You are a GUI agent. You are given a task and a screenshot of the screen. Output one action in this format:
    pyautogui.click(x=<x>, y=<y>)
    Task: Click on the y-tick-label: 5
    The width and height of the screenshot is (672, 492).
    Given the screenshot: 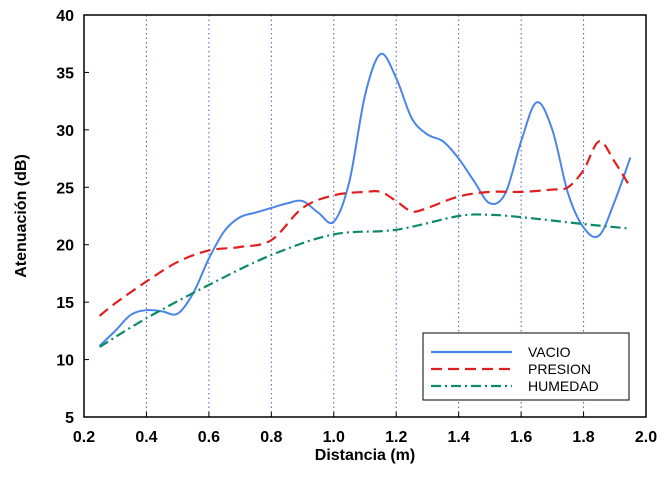 What is the action you would take?
    pyautogui.click(x=69, y=418)
    